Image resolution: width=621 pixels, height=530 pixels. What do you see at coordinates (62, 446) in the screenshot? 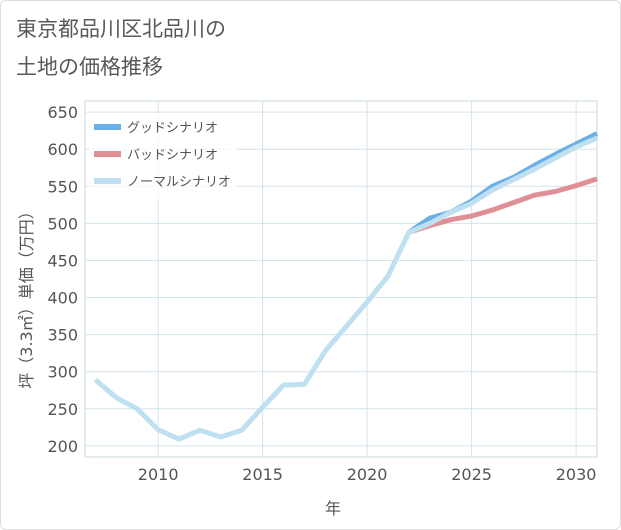
I see `y-tick-label: 200` at bounding box center [62, 446].